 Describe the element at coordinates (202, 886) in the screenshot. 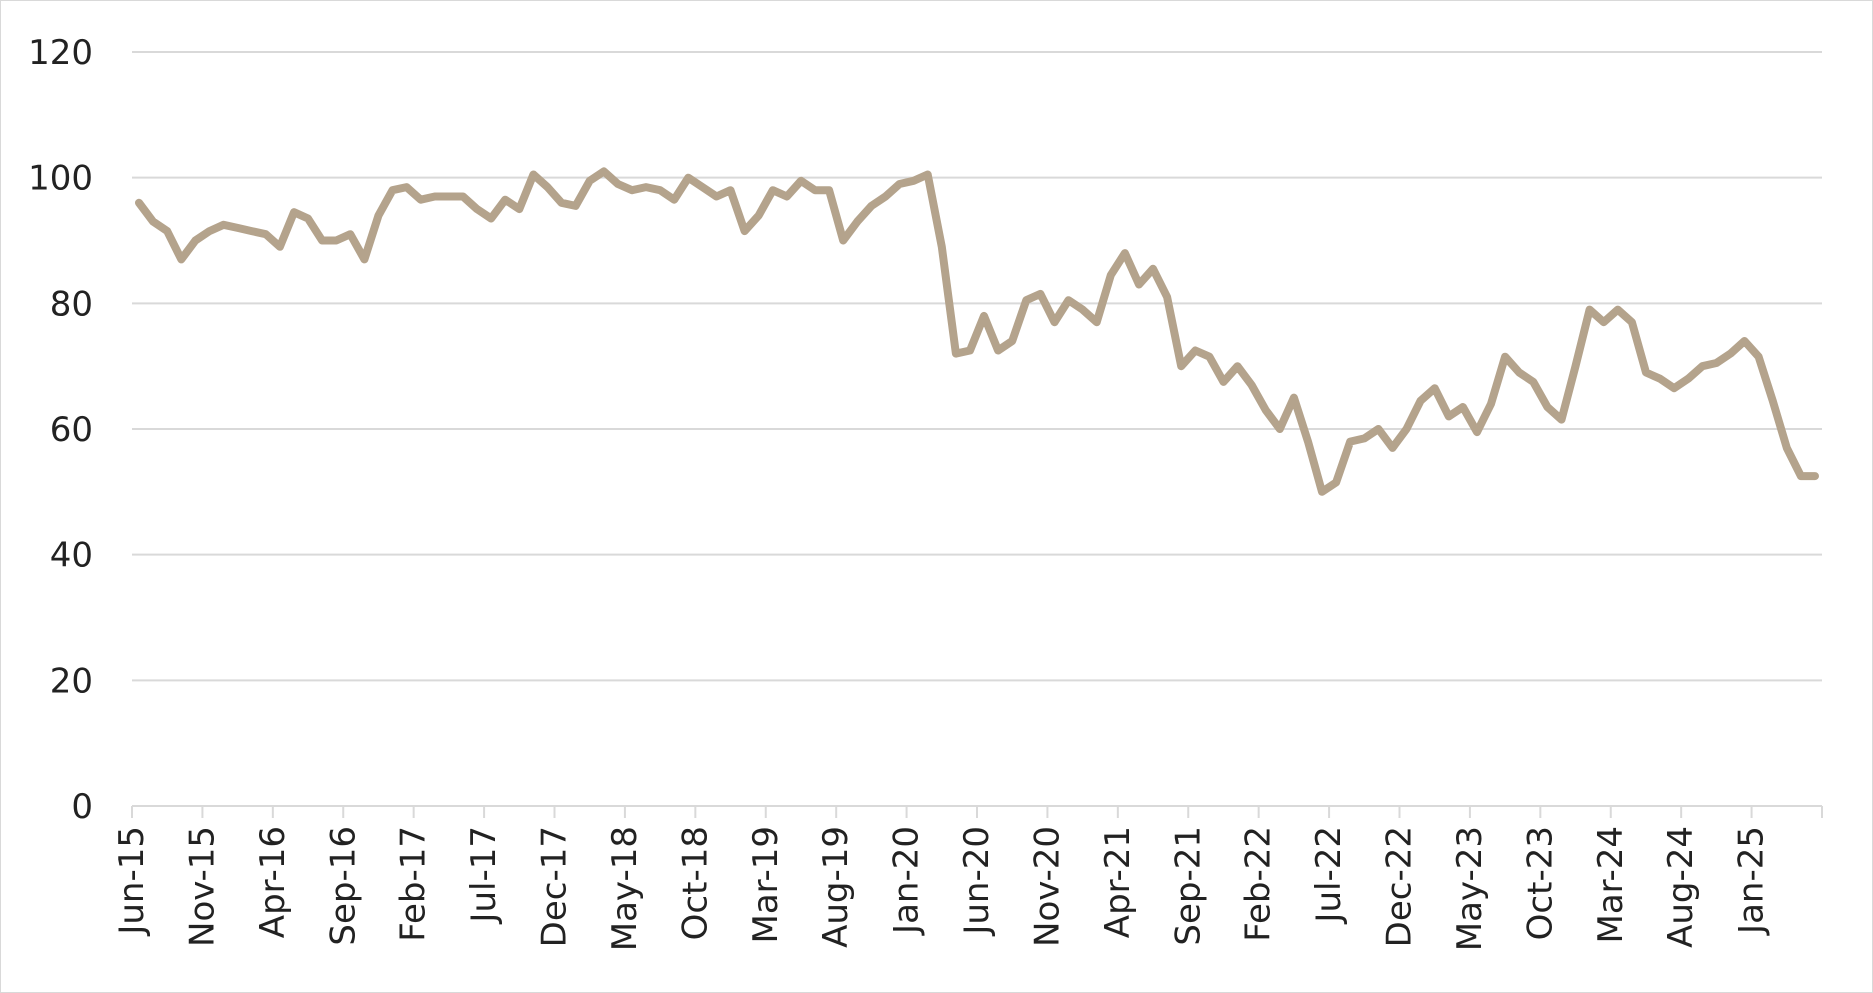

I see `x-tick-label: Nov-15` at that location.